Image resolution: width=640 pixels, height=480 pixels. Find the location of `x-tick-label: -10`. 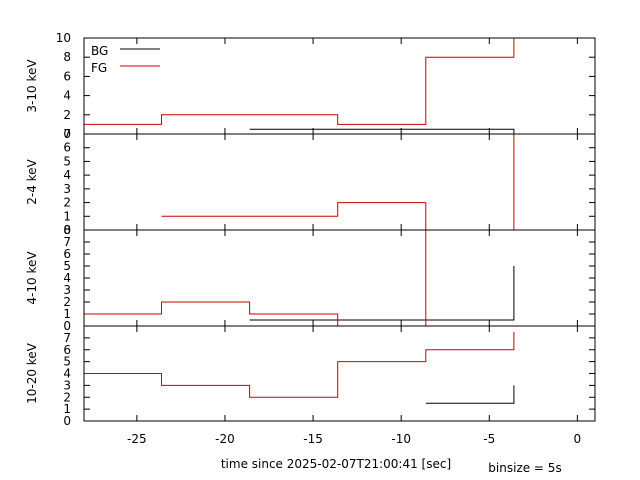

x-tick-label: -10 is located at coordinates (401, 439).